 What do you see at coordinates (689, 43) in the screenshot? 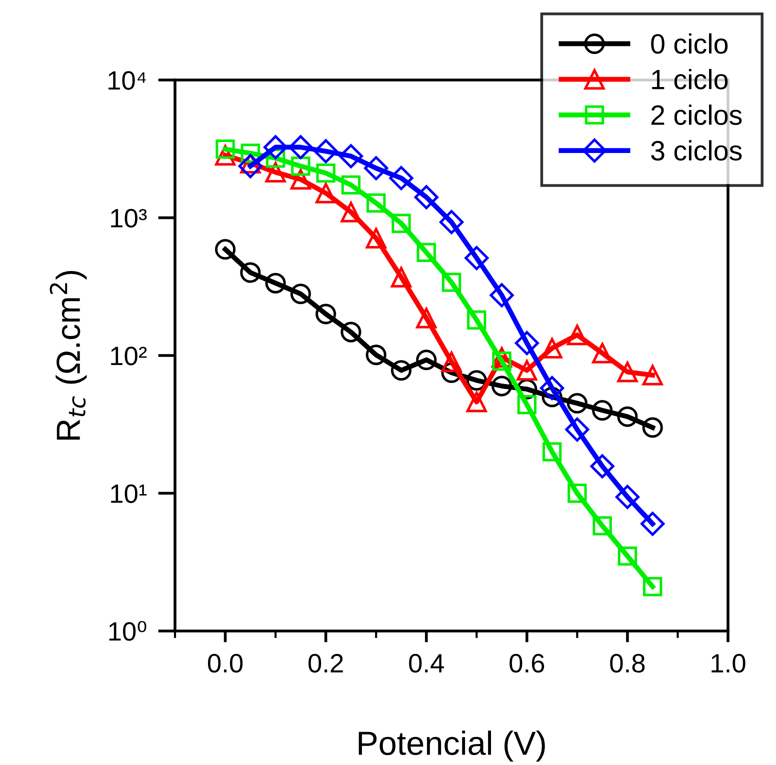
I see `legend-label: 0 ciclo` at bounding box center [689, 43].